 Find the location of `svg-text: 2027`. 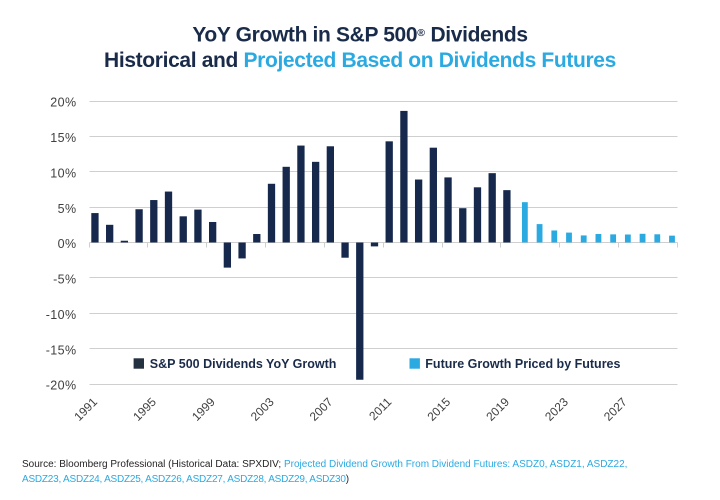

svg-text: 2027 is located at coordinates (615, 409).